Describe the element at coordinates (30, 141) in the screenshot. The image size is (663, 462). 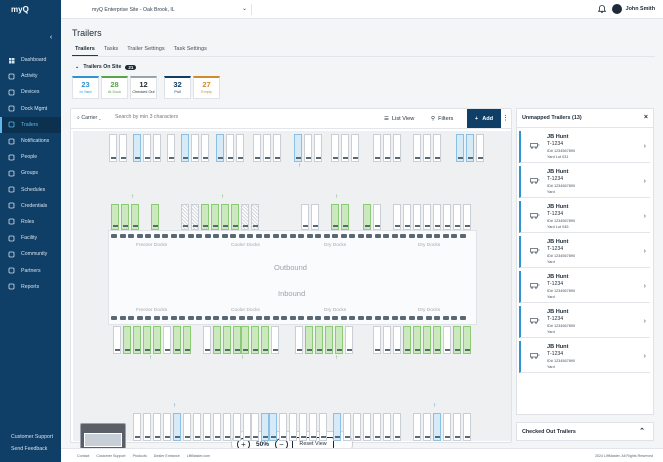
I see `sidebar-item-notifications: Notifications` at that location.